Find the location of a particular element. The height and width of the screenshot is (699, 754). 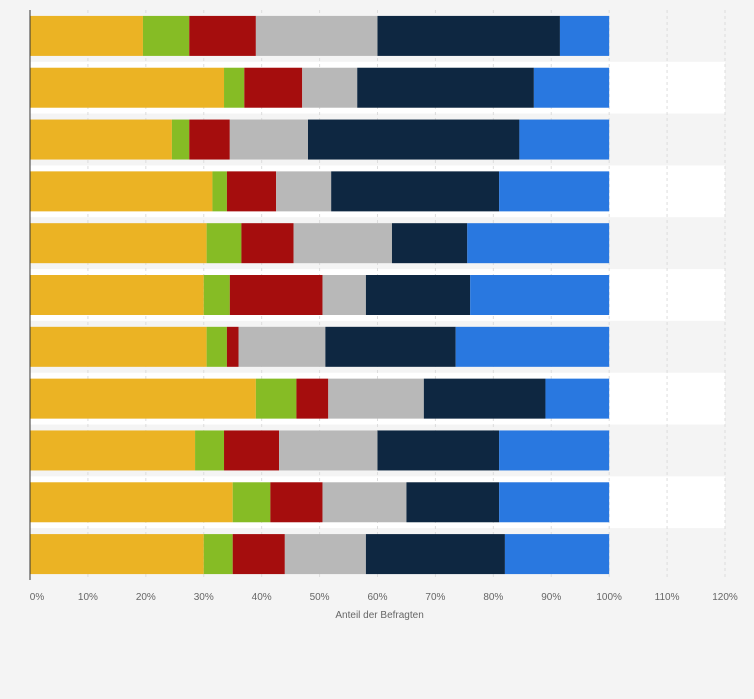

x-tick-label: 40% is located at coordinates (262, 597).